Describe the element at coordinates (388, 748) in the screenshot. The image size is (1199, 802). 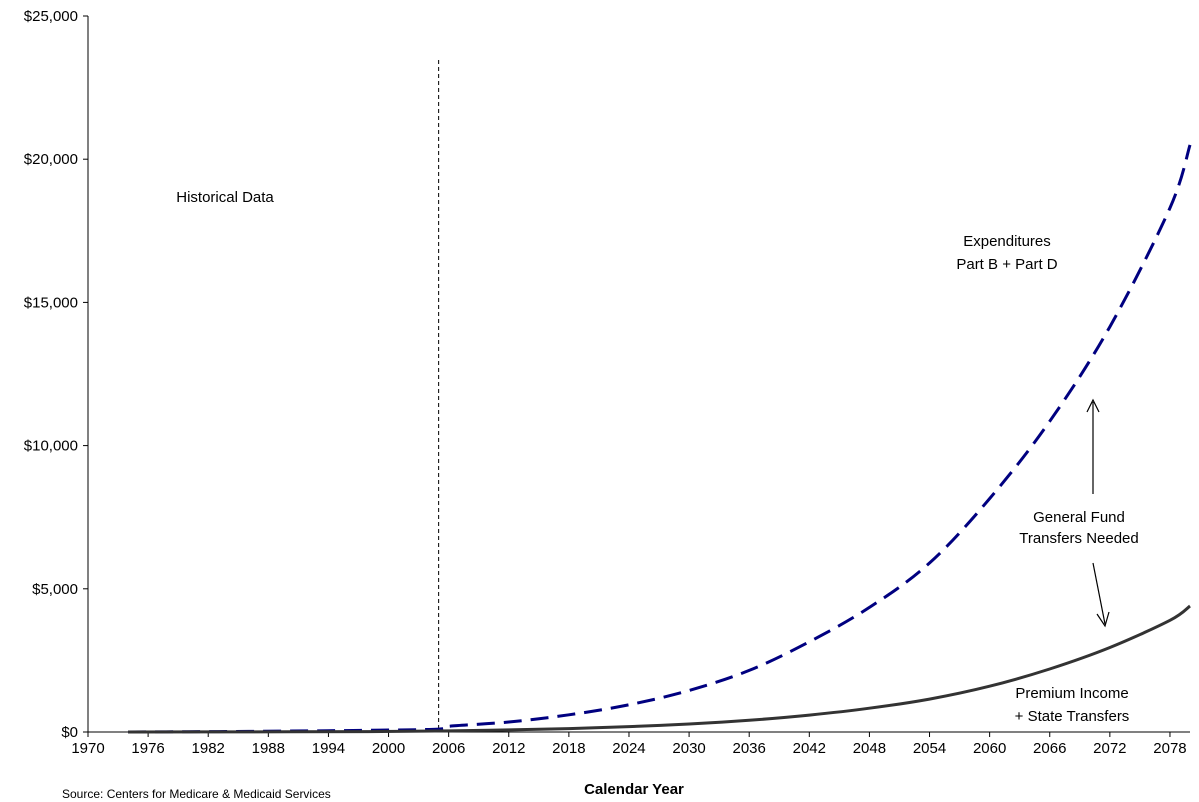
I see `x-tick-label: 2000` at that location.